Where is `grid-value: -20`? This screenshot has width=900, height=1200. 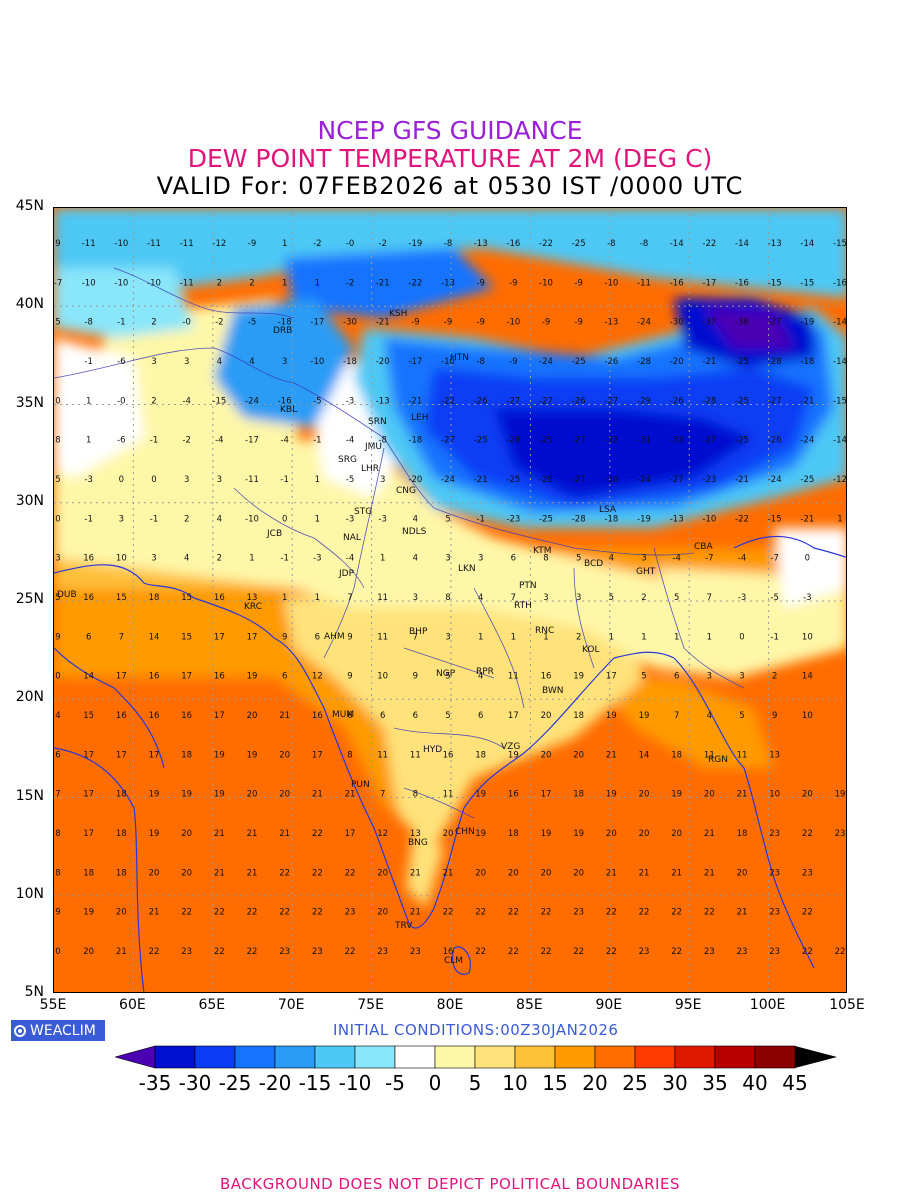
grid-value: -20 is located at coordinates (383, 362).